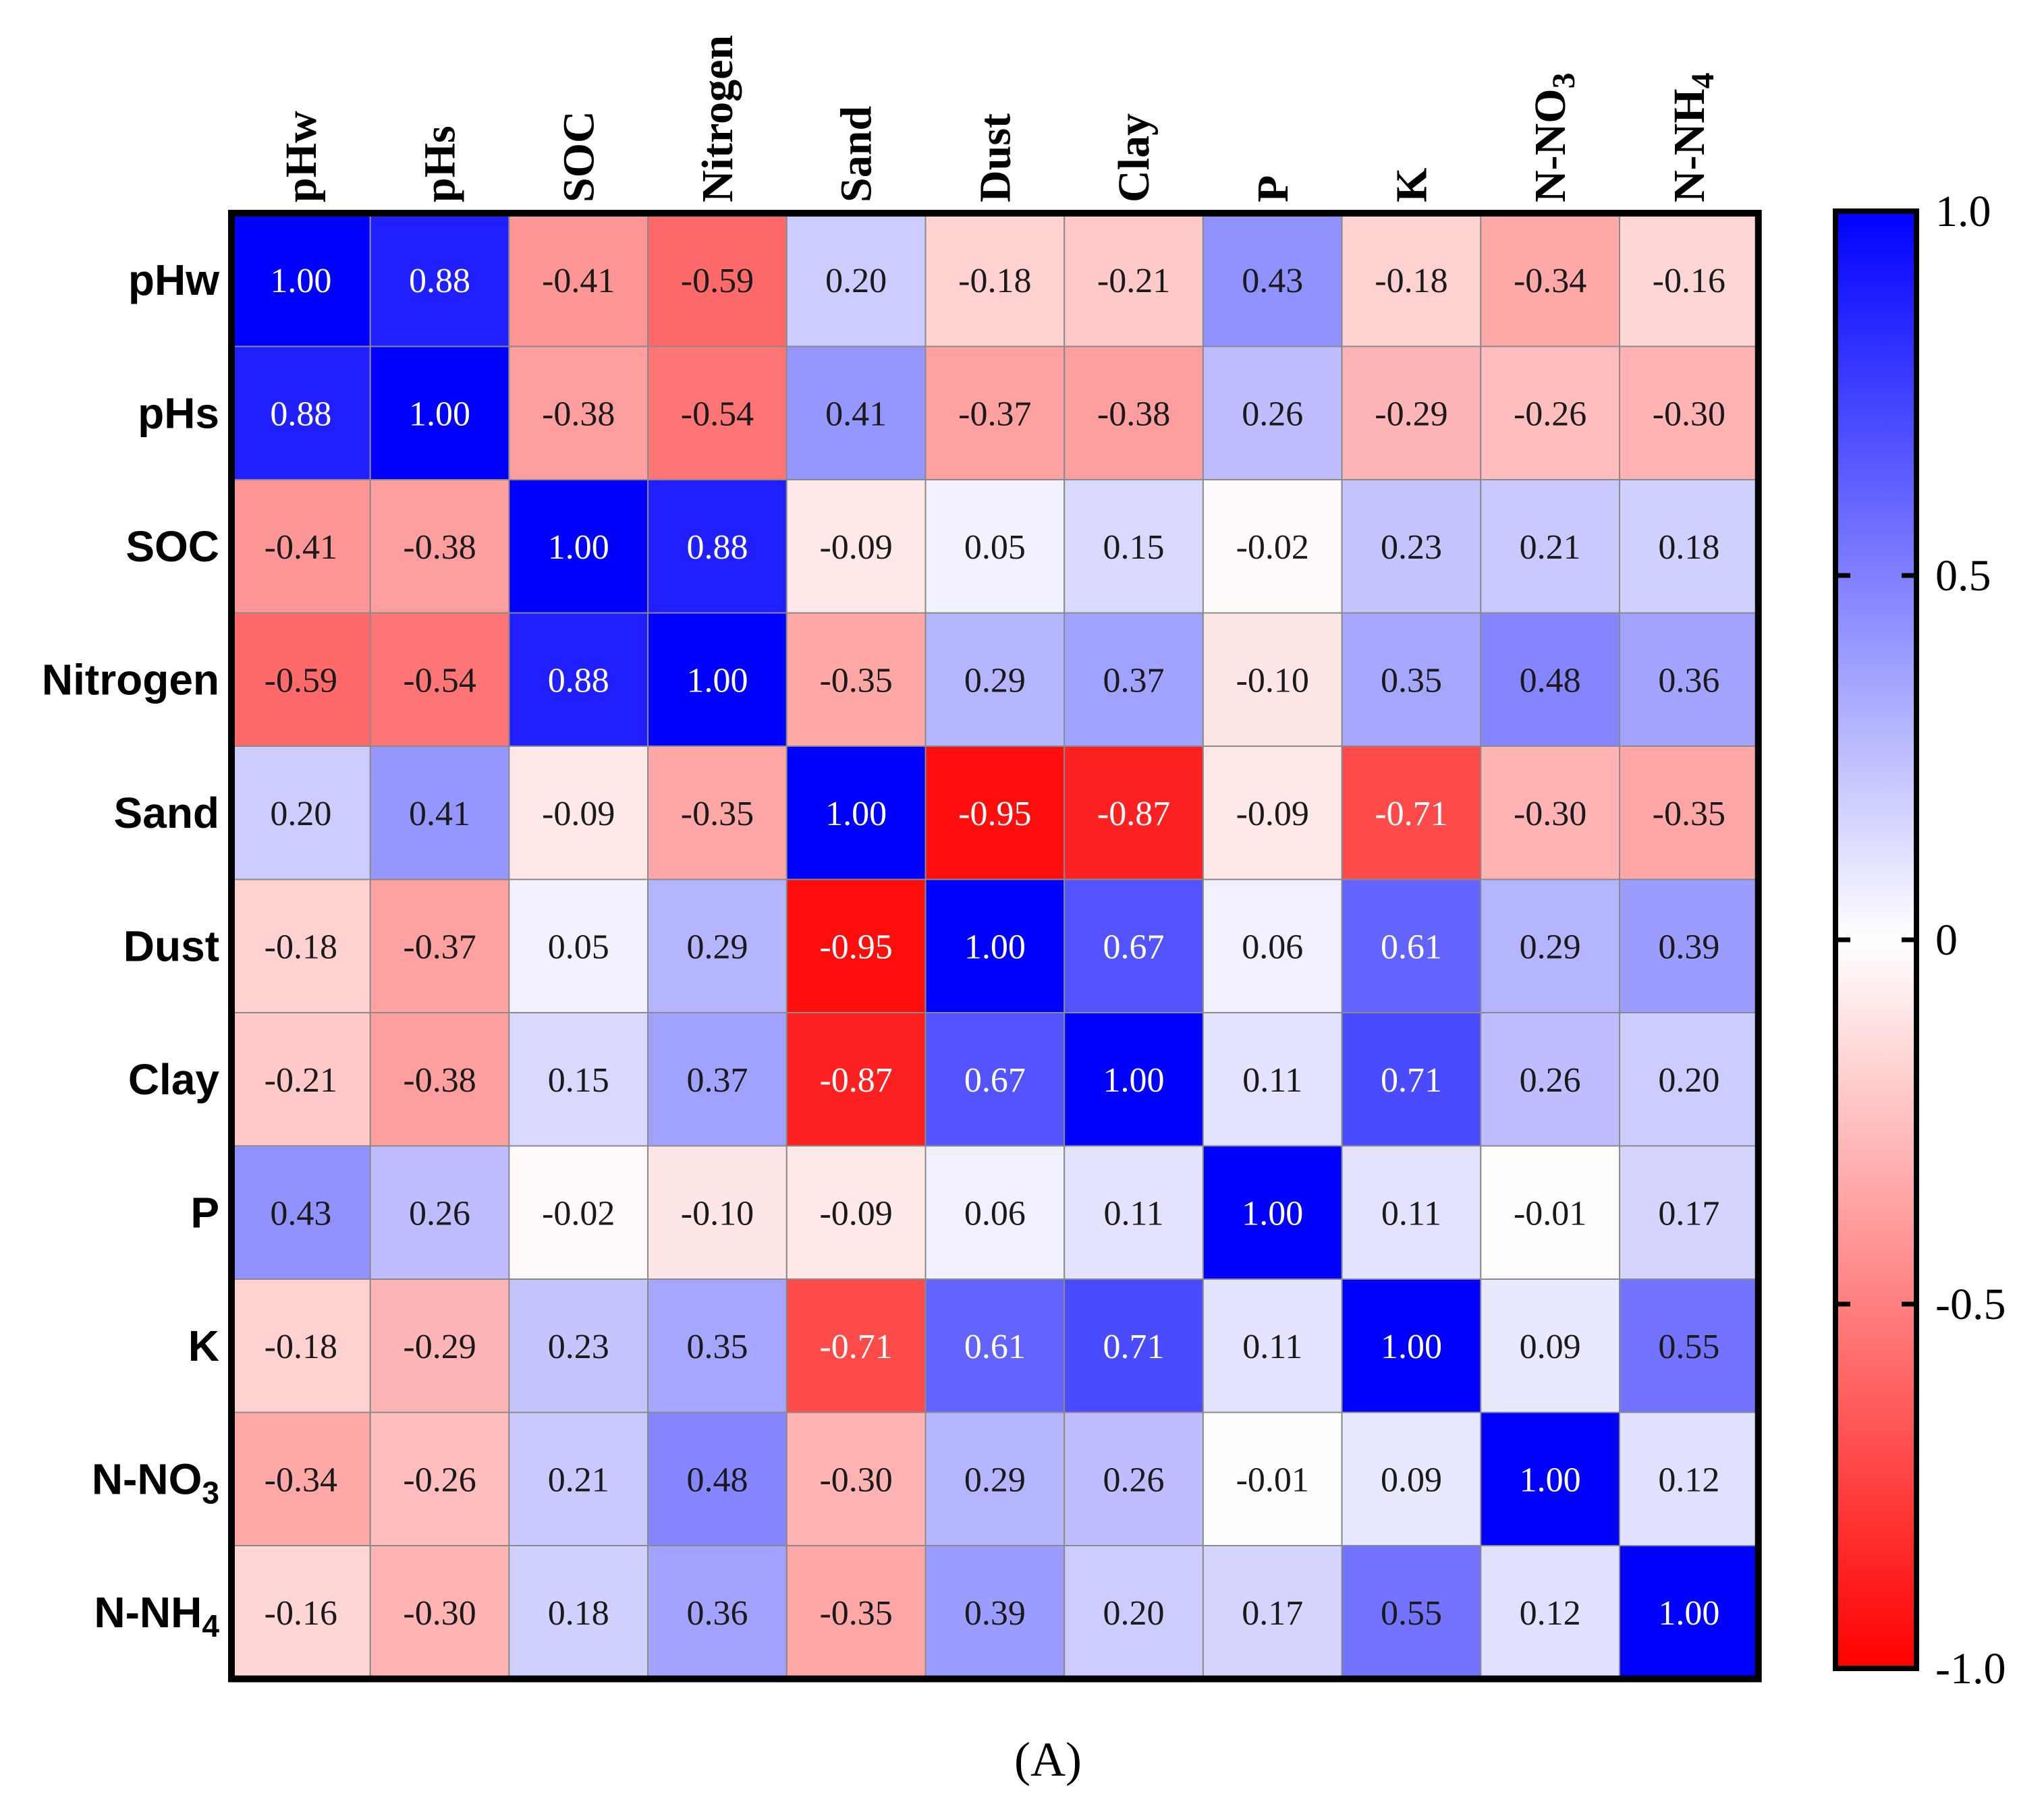  I want to click on cell-value: -0.21, so click(1133, 281).